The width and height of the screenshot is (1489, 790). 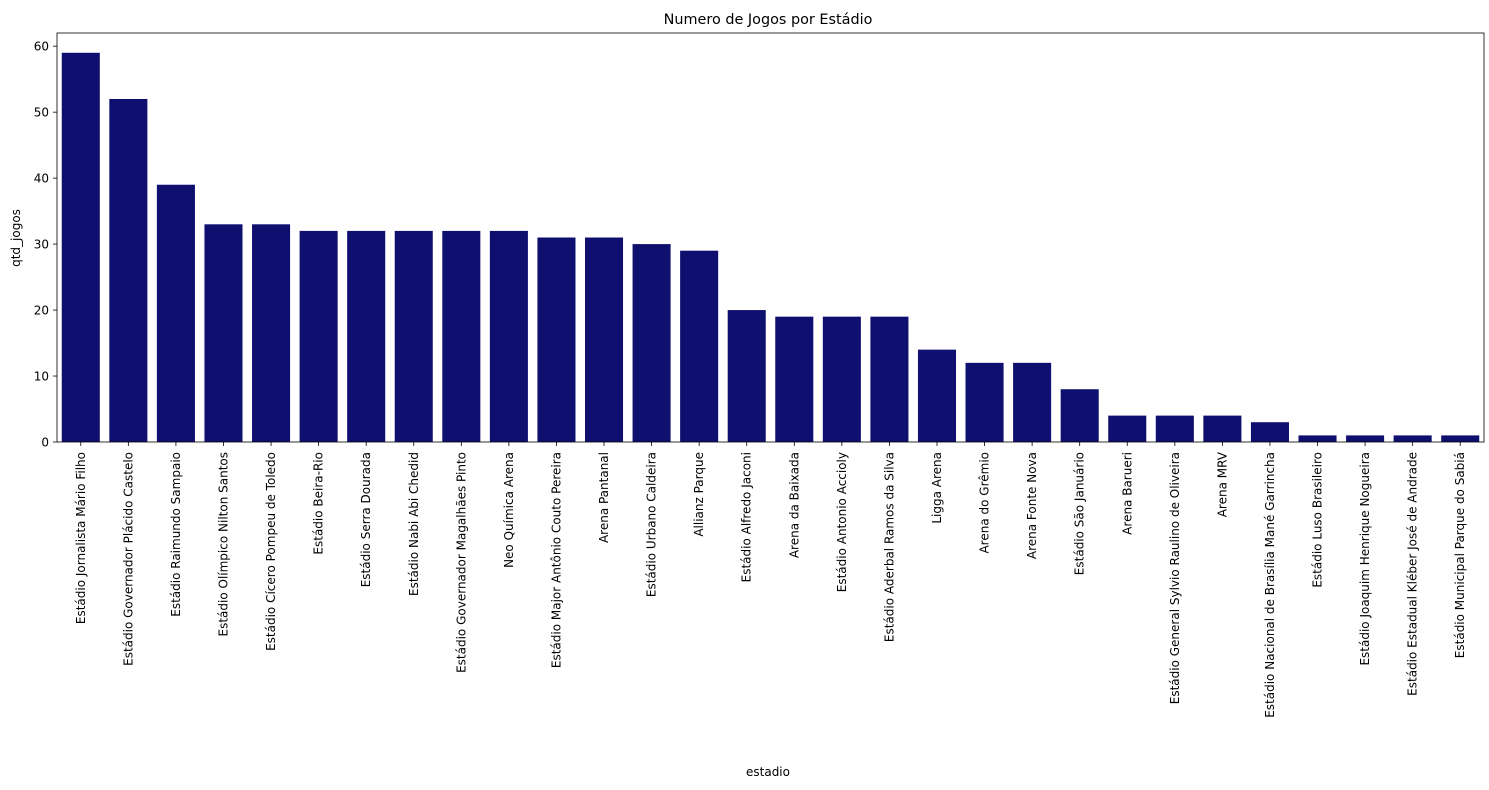 I want to click on x-tick-label: Estádio São Januário, so click(x=1080, y=513).